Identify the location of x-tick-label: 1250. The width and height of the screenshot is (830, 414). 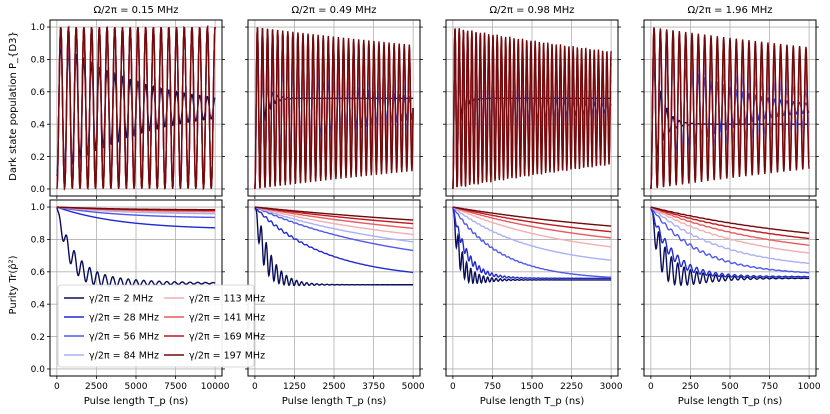
(294, 387).